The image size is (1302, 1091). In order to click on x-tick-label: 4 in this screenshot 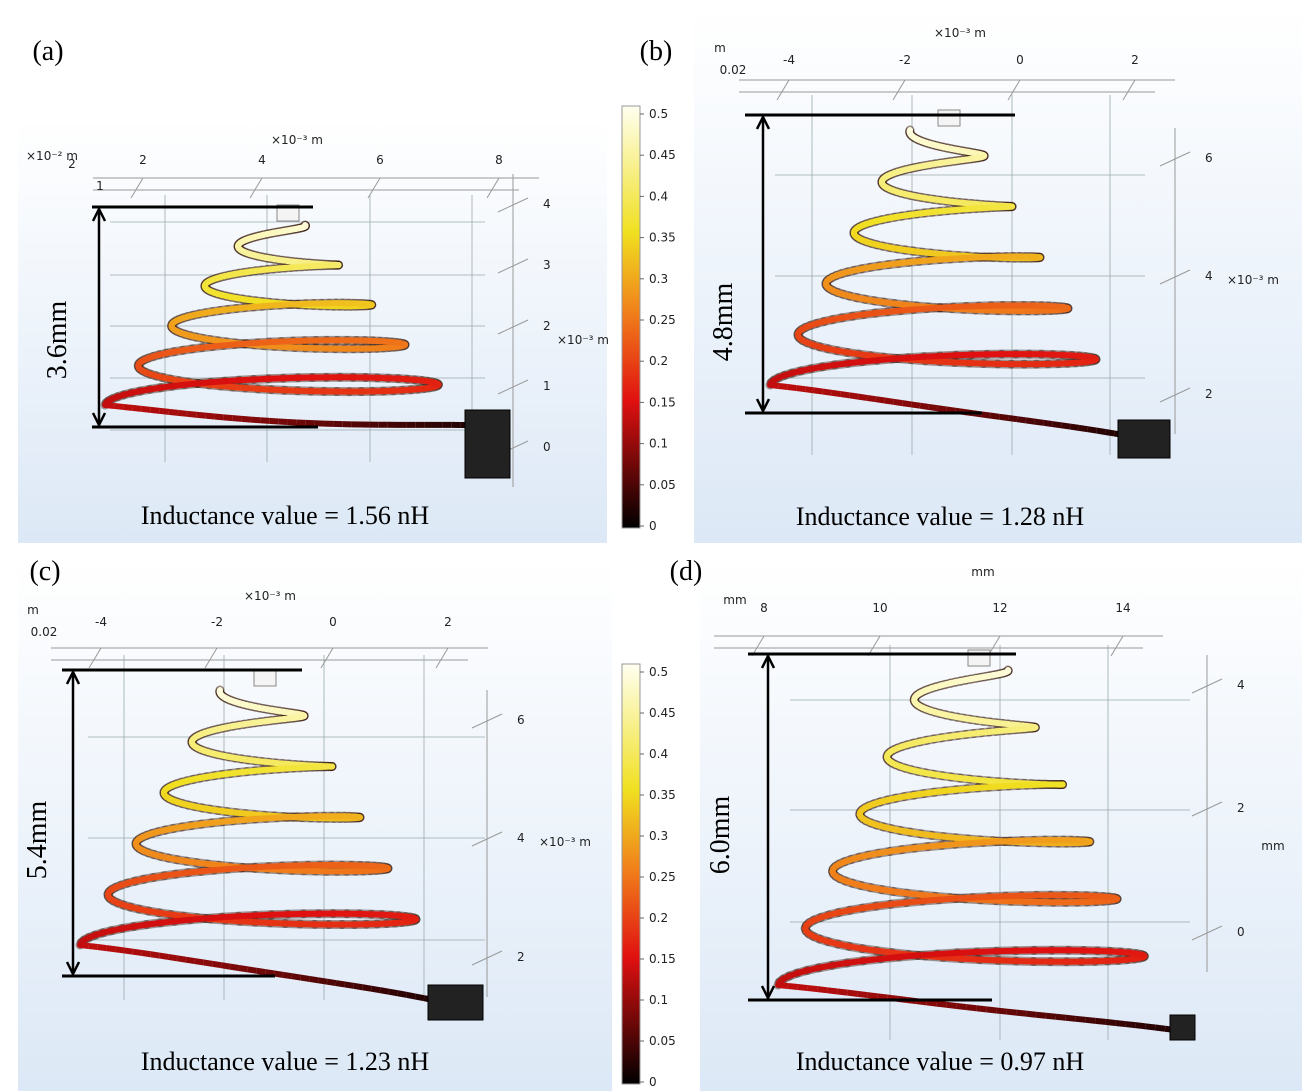, I will do `click(262, 160)`.